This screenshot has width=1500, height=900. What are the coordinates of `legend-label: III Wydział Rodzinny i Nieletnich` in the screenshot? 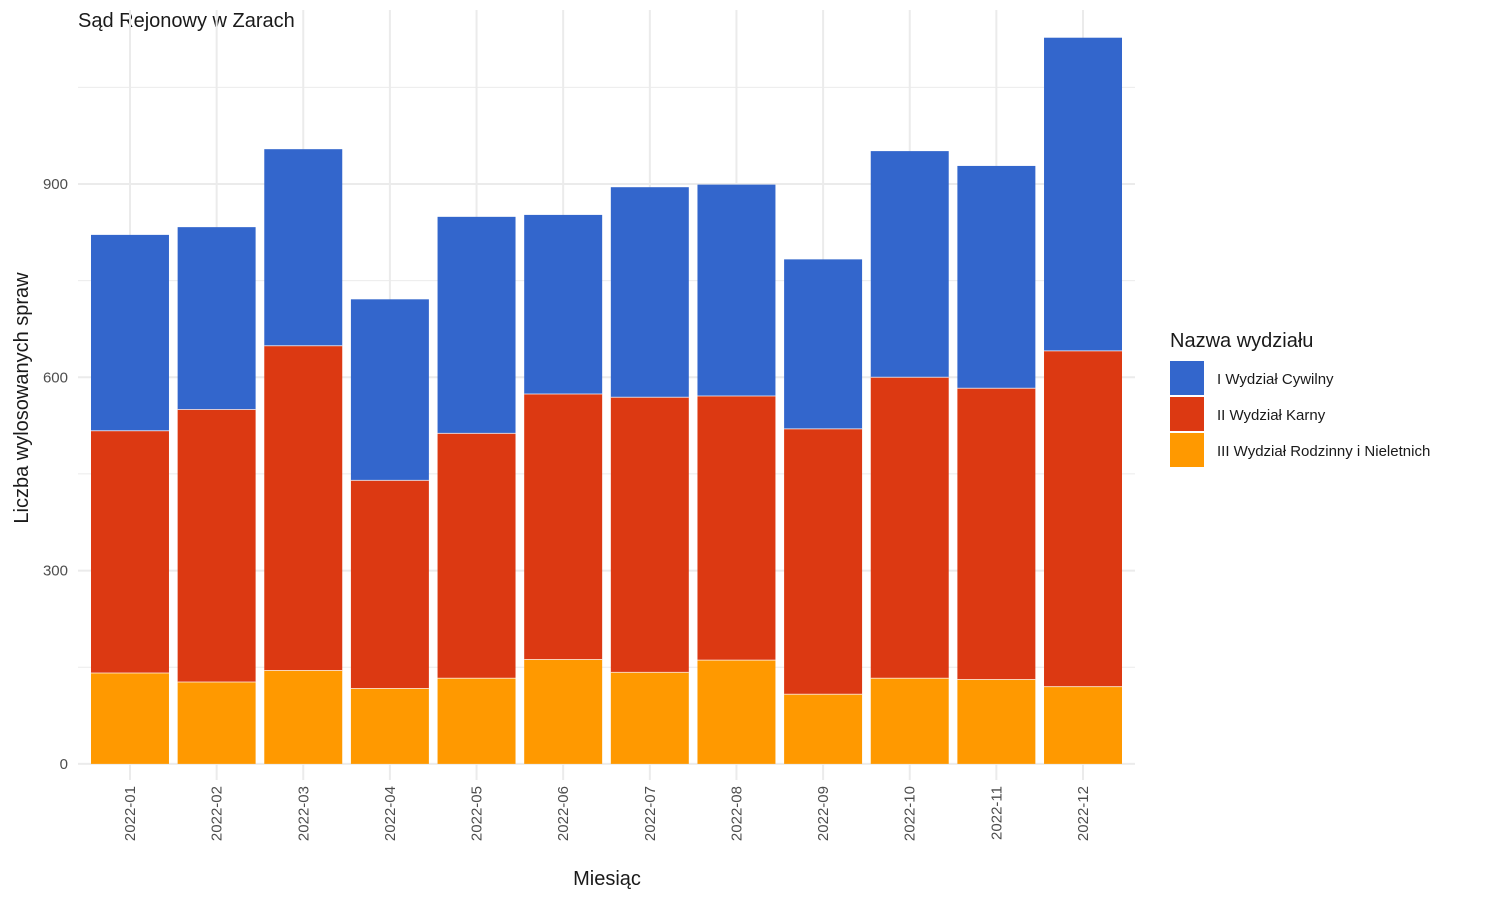 It's located at (1323, 451).